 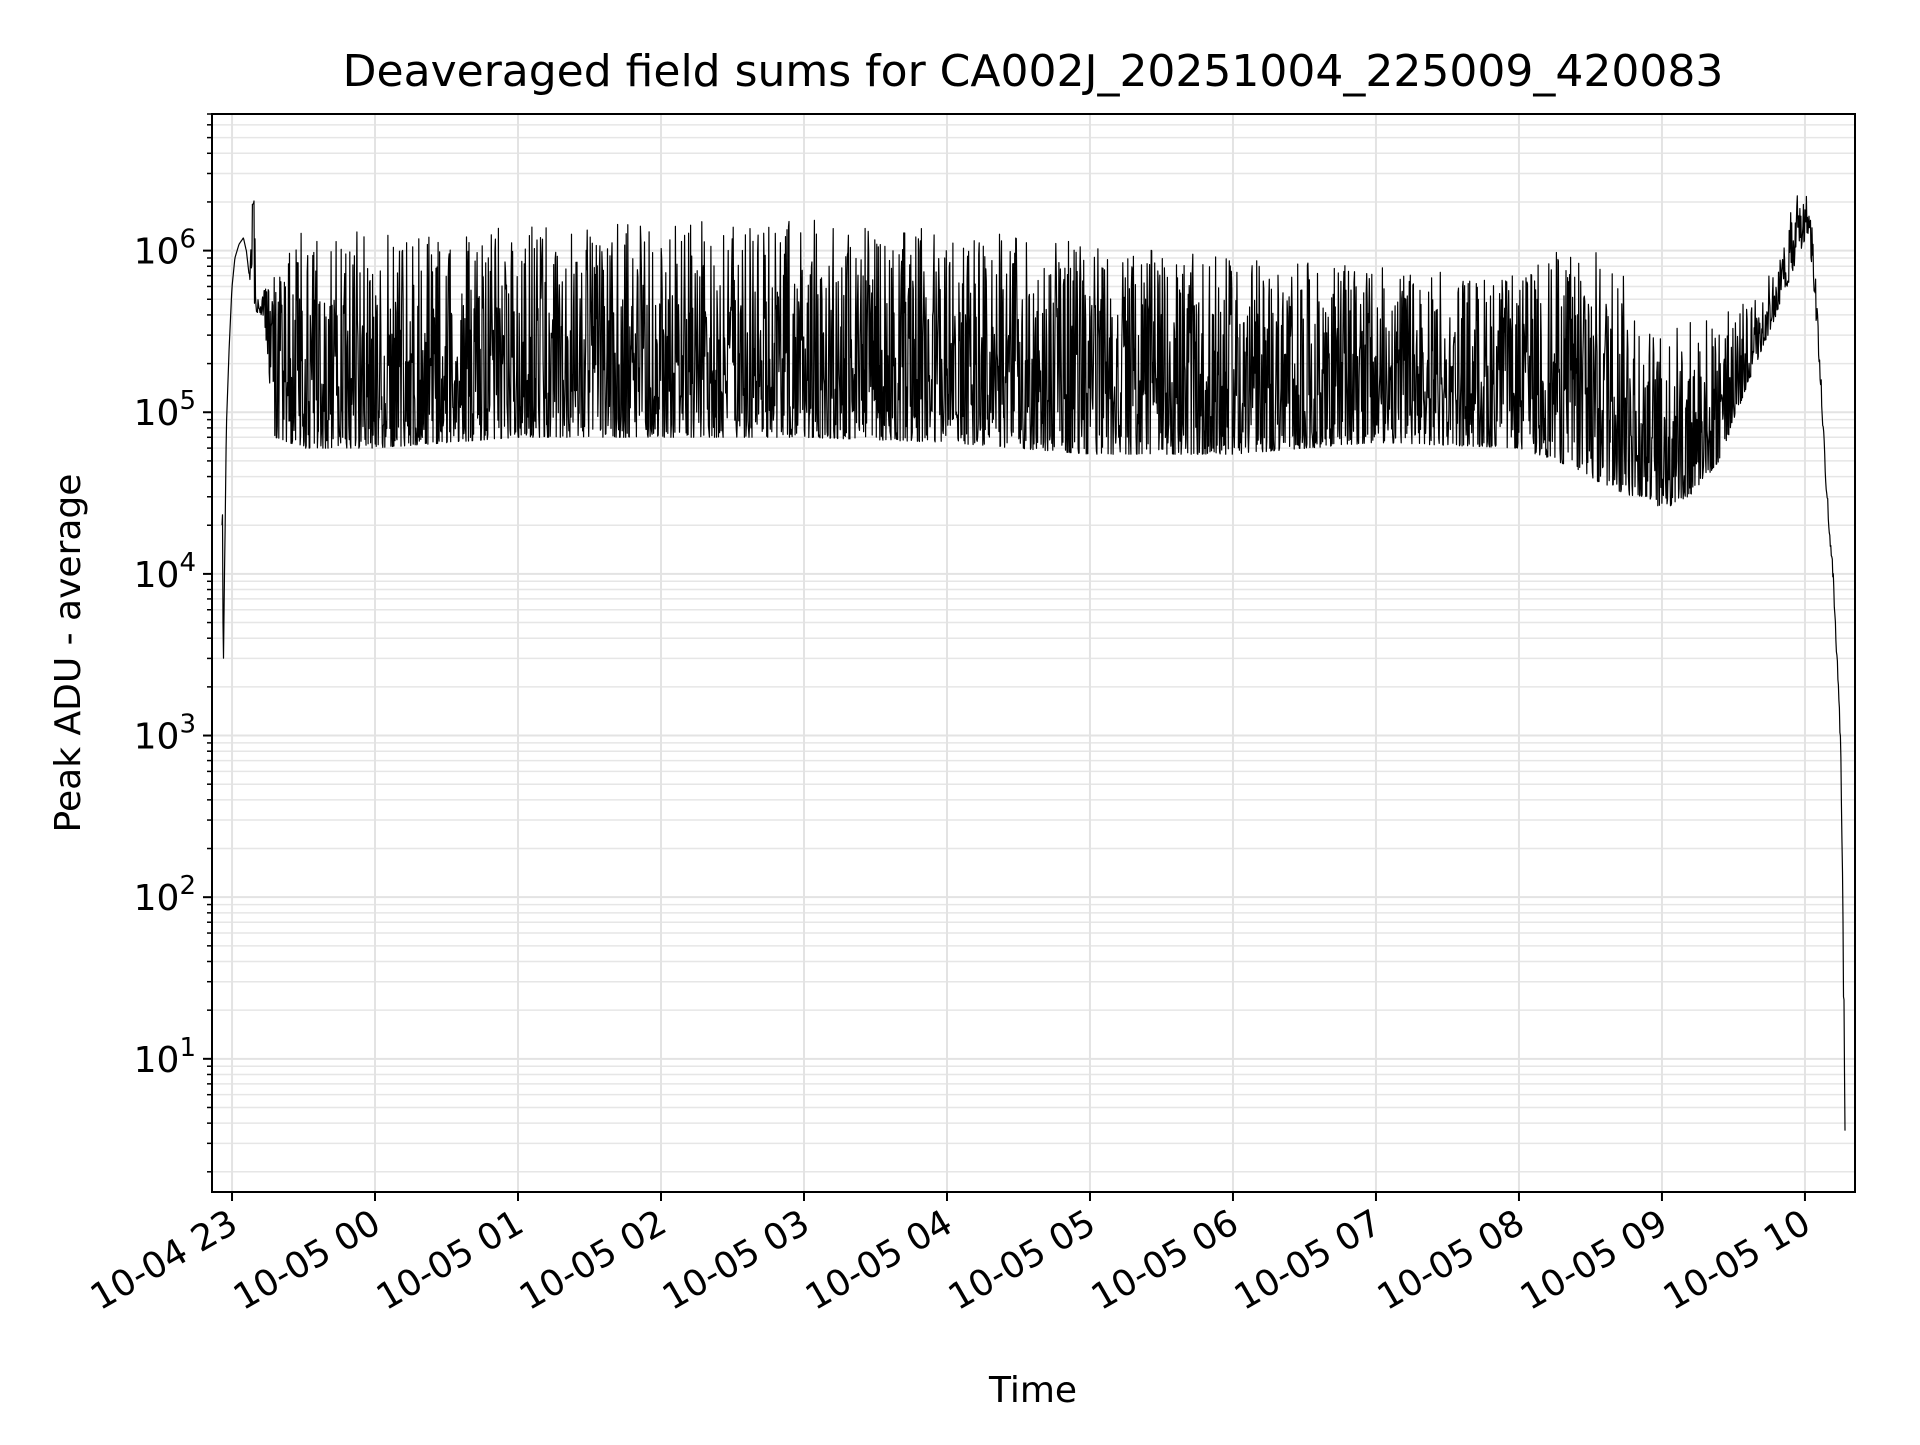 What do you see at coordinates (1022, 1260) in the screenshot?
I see `x-tick-label: 10-05 05` at bounding box center [1022, 1260].